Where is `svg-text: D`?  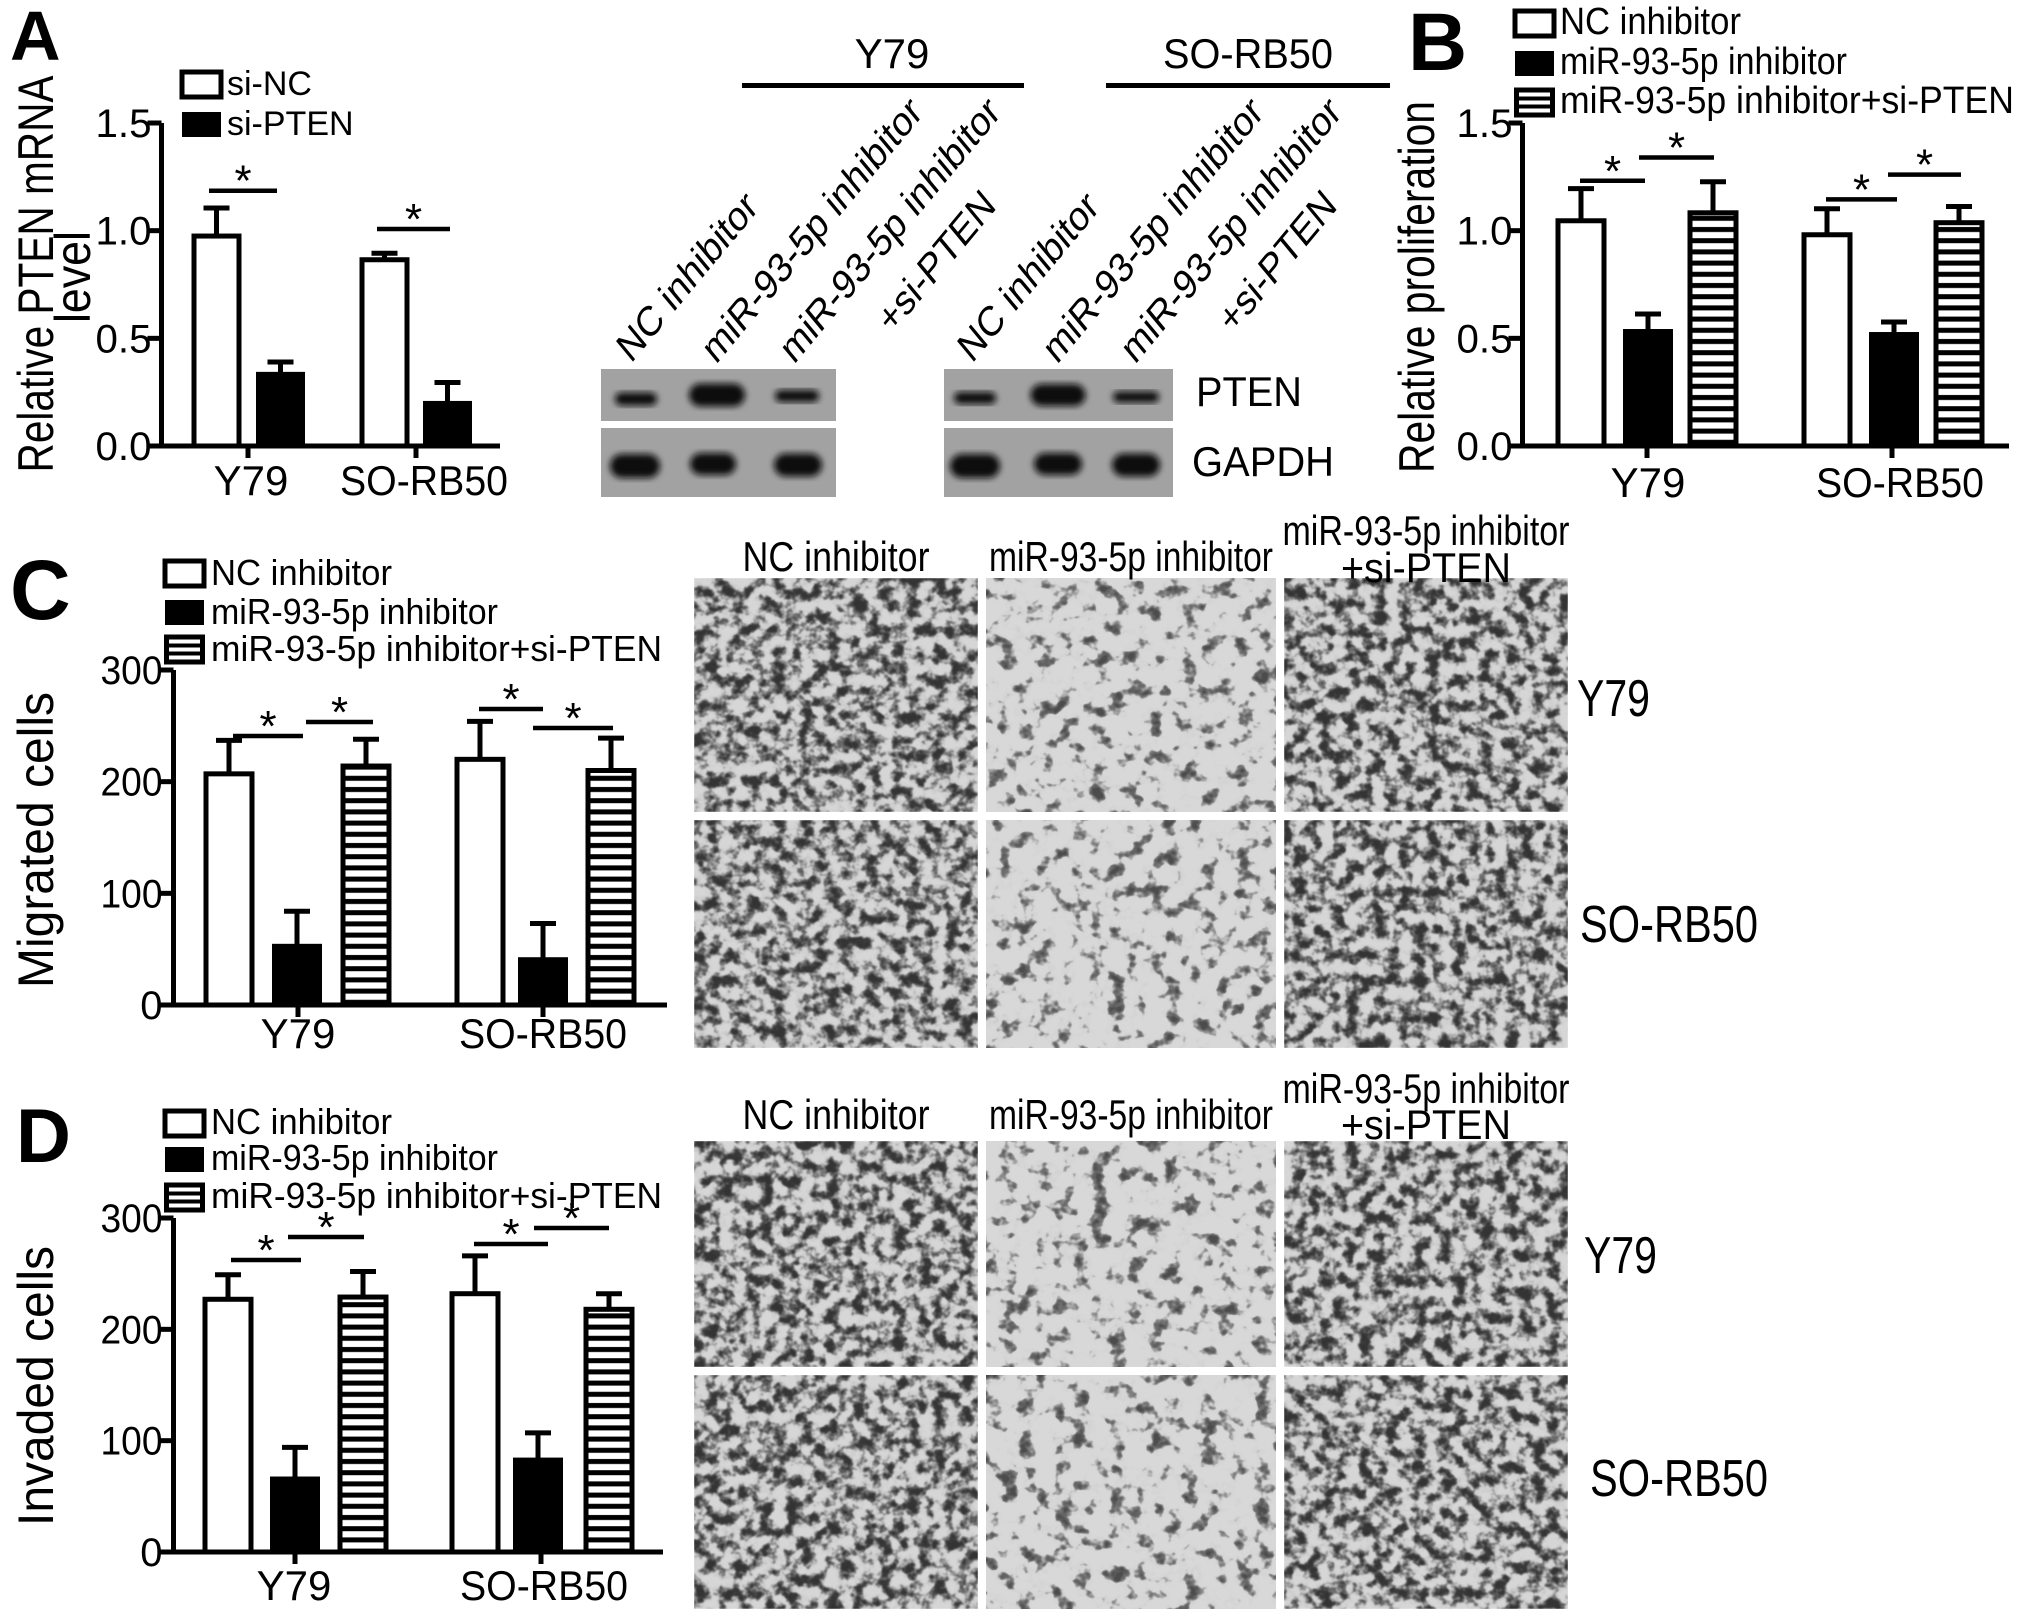
svg-text: D is located at coordinates (43, 1136).